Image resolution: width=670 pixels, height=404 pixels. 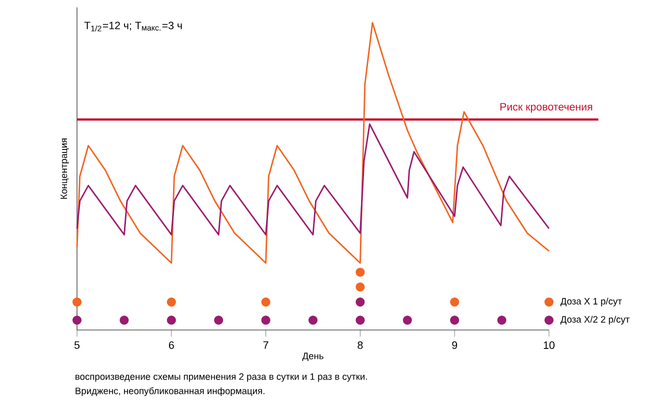 I want to click on annotation: T$_{1/2}$=12 ч; T$_{макс.}$=3 ч, so click(x=133, y=27).